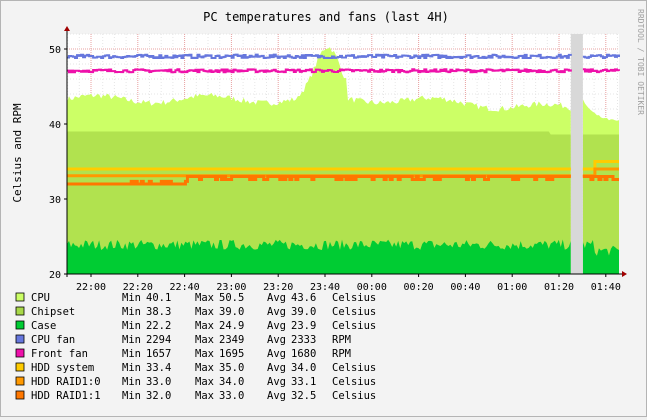 The width and height of the screenshot is (647, 420). I want to click on series-line-hdd-system, so click(343, 165).